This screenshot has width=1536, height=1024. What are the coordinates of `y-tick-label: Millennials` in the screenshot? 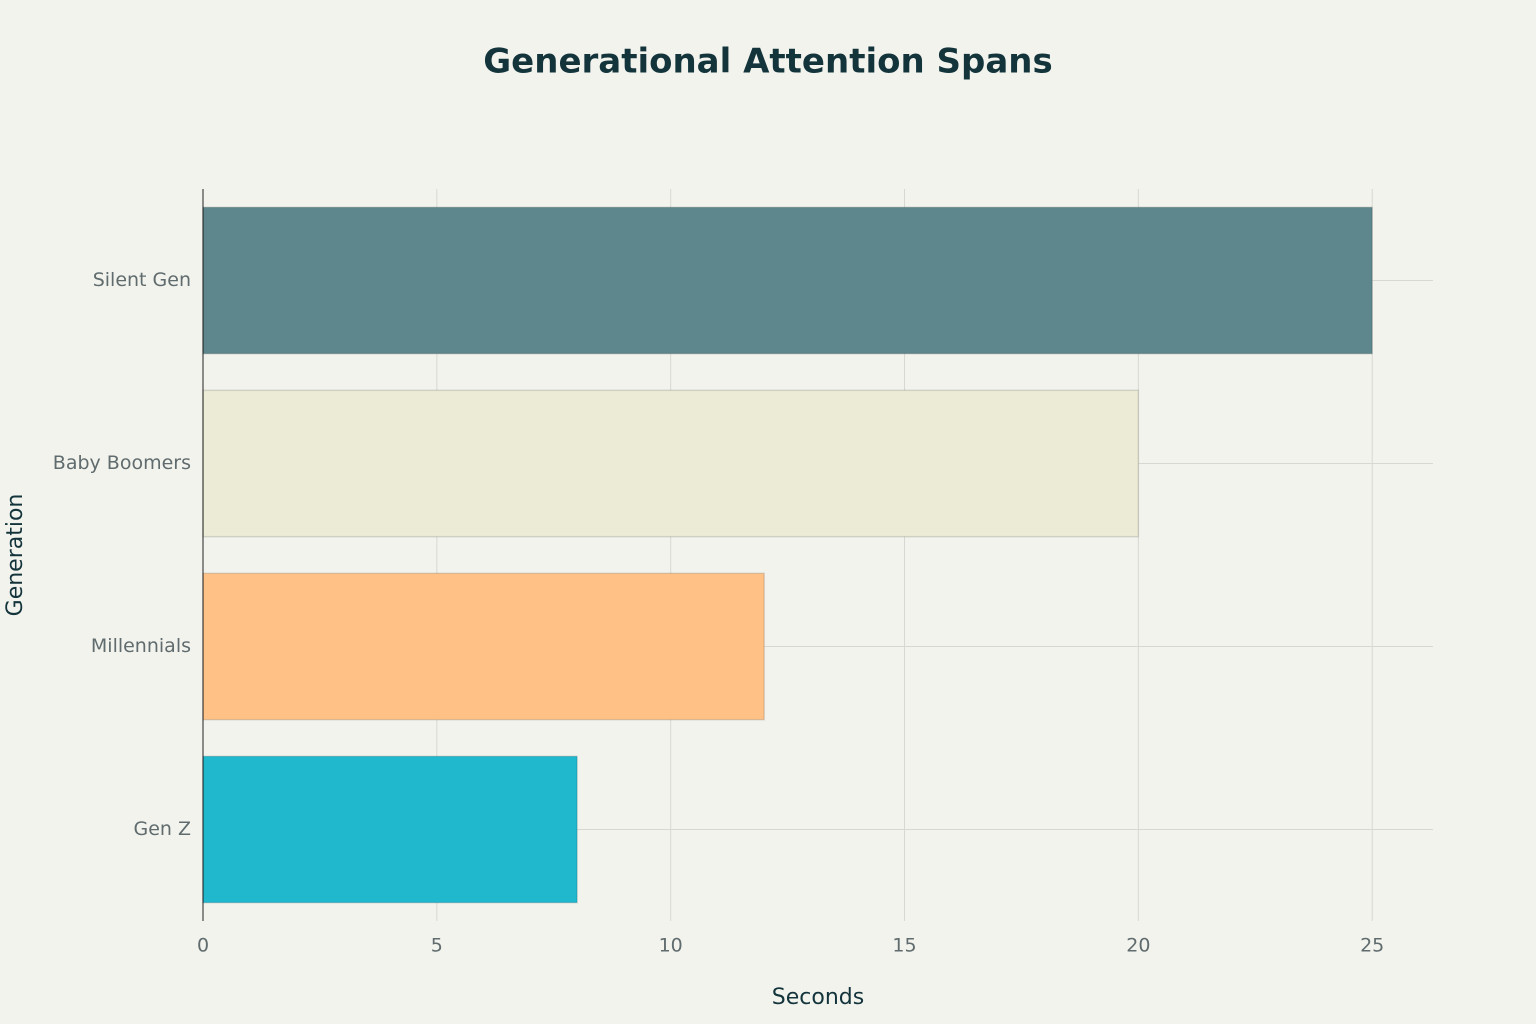 It's located at (141, 646).